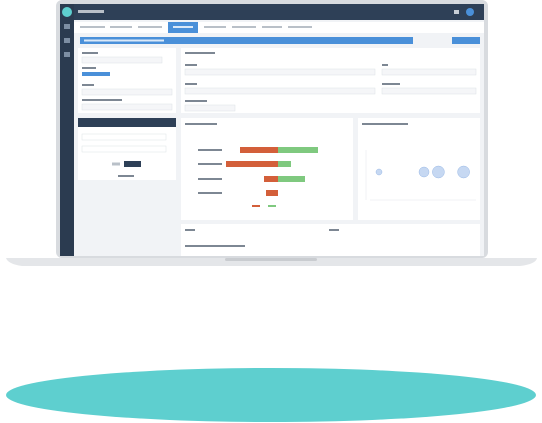 Image resolution: width=542 pixels, height=423 pixels. Describe the element at coordinates (132, 164) in the screenshot. I see `primary-button` at that location.